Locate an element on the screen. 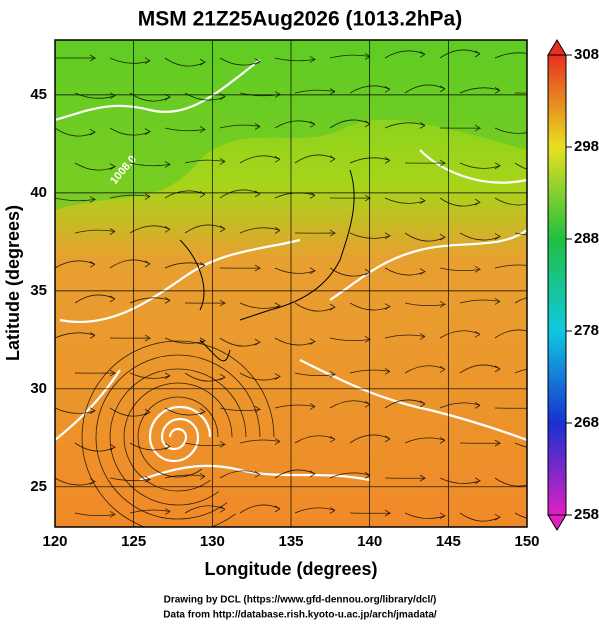  colorbar-tick-label: 258 is located at coordinates (586, 514).